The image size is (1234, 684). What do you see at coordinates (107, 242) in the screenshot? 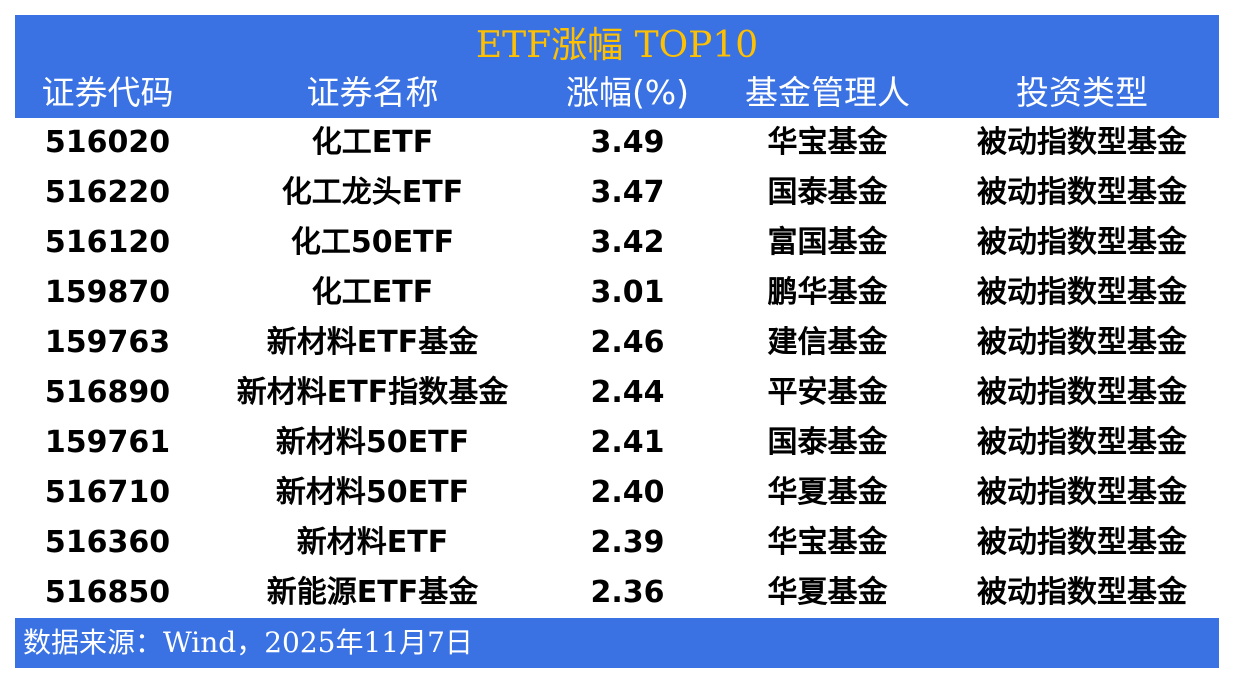
I see `cell-code: 516120` at bounding box center [107, 242].